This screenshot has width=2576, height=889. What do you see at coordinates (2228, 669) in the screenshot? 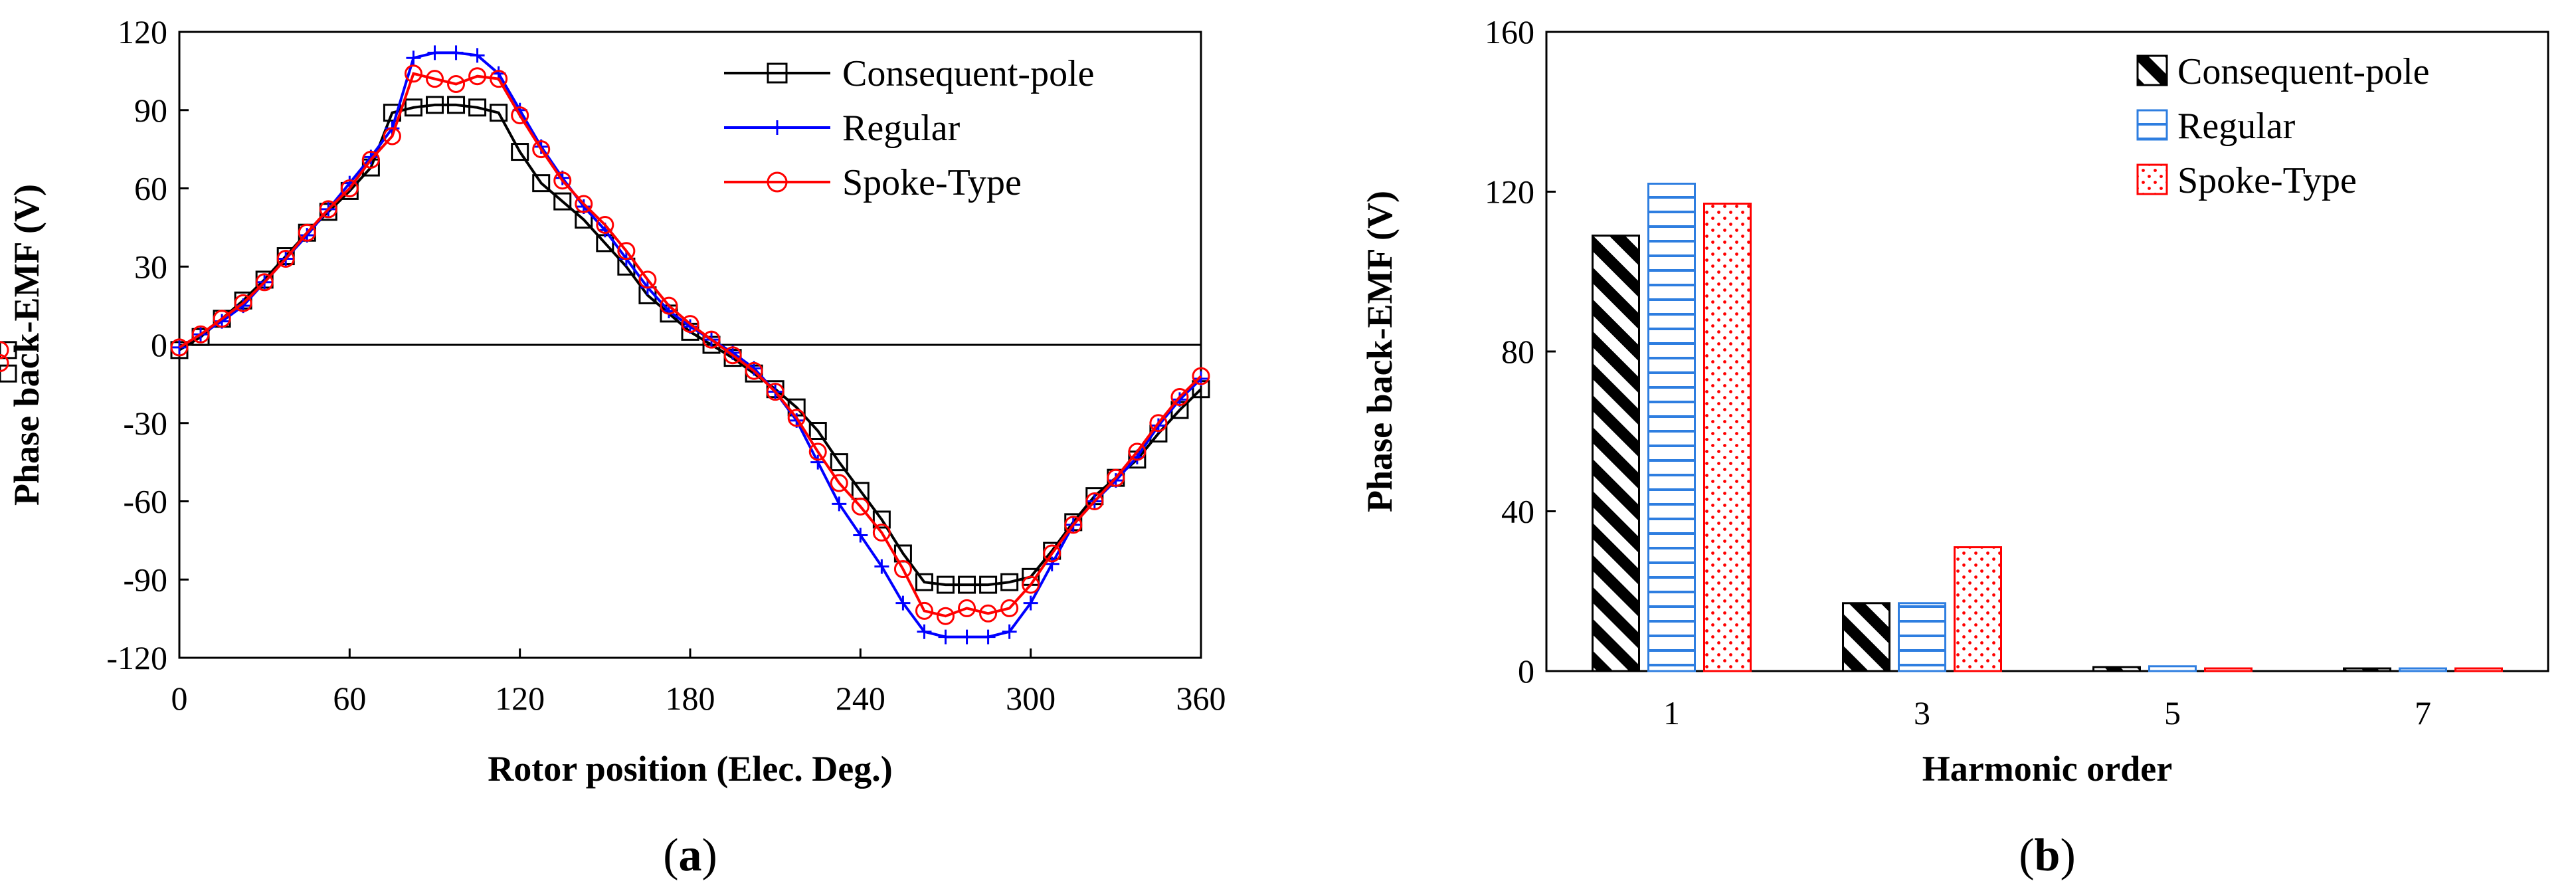
I see `bar-spoke-type-h5` at bounding box center [2228, 669].